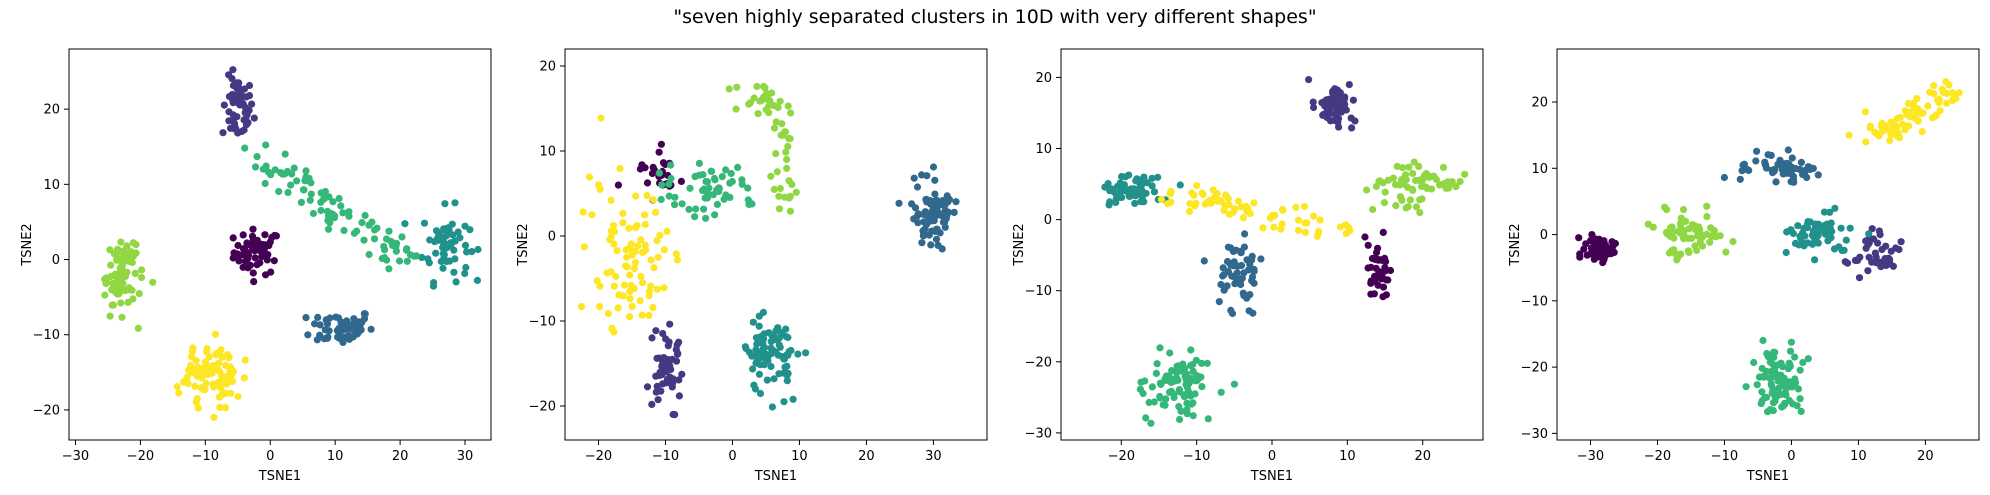  What do you see at coordinates (1769, 247) in the screenshot?
I see `points-group` at bounding box center [1769, 247].